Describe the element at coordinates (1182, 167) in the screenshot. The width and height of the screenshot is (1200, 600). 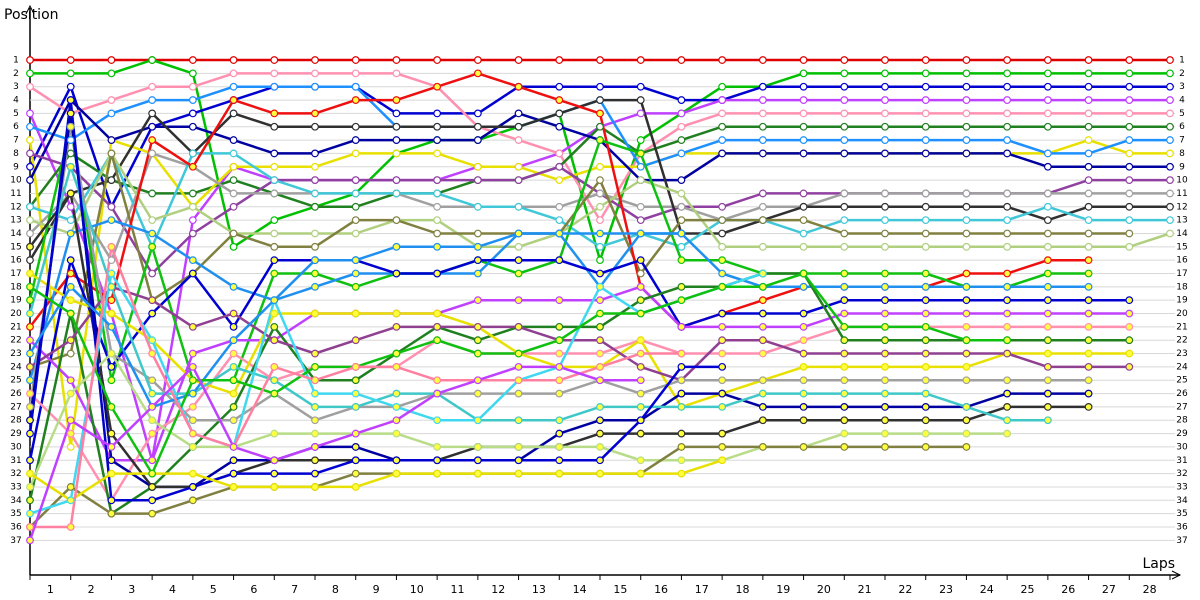
I see `y-tick-label-right: 9` at that location.